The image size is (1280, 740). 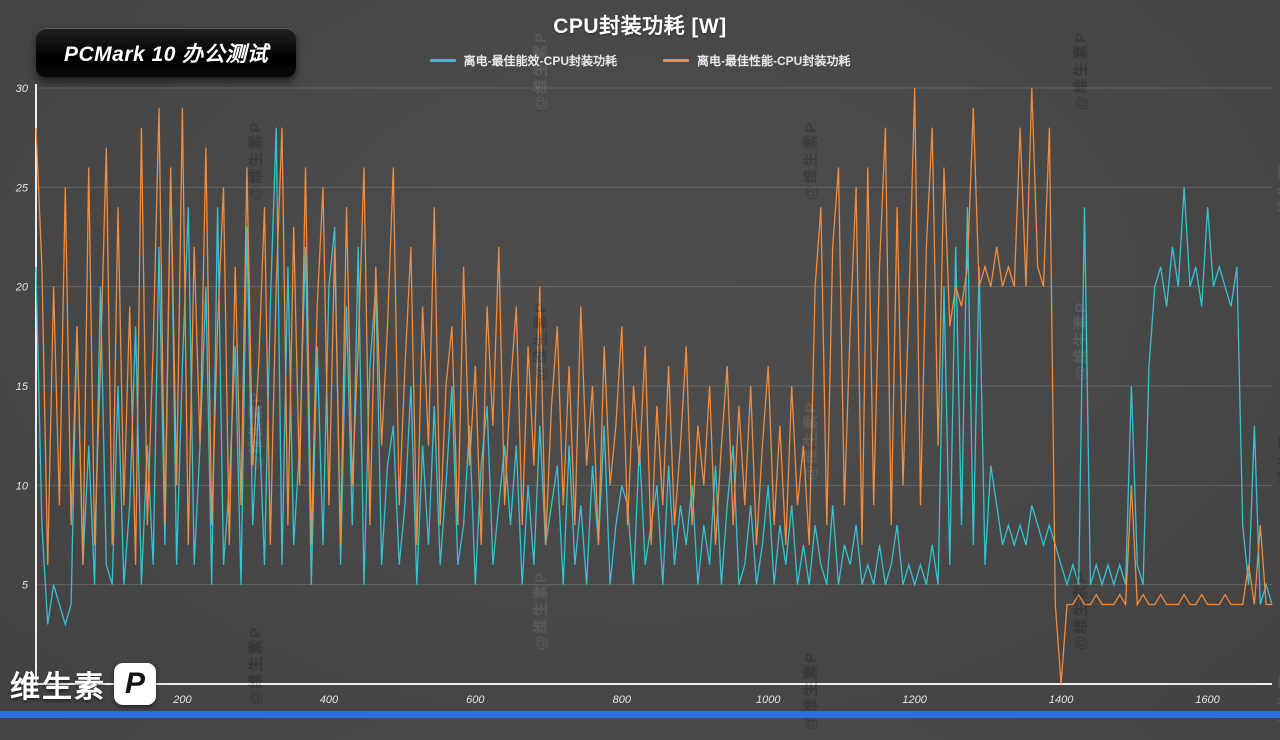 What do you see at coordinates (135, 684) in the screenshot?
I see `brand-logo-icon: P` at bounding box center [135, 684].